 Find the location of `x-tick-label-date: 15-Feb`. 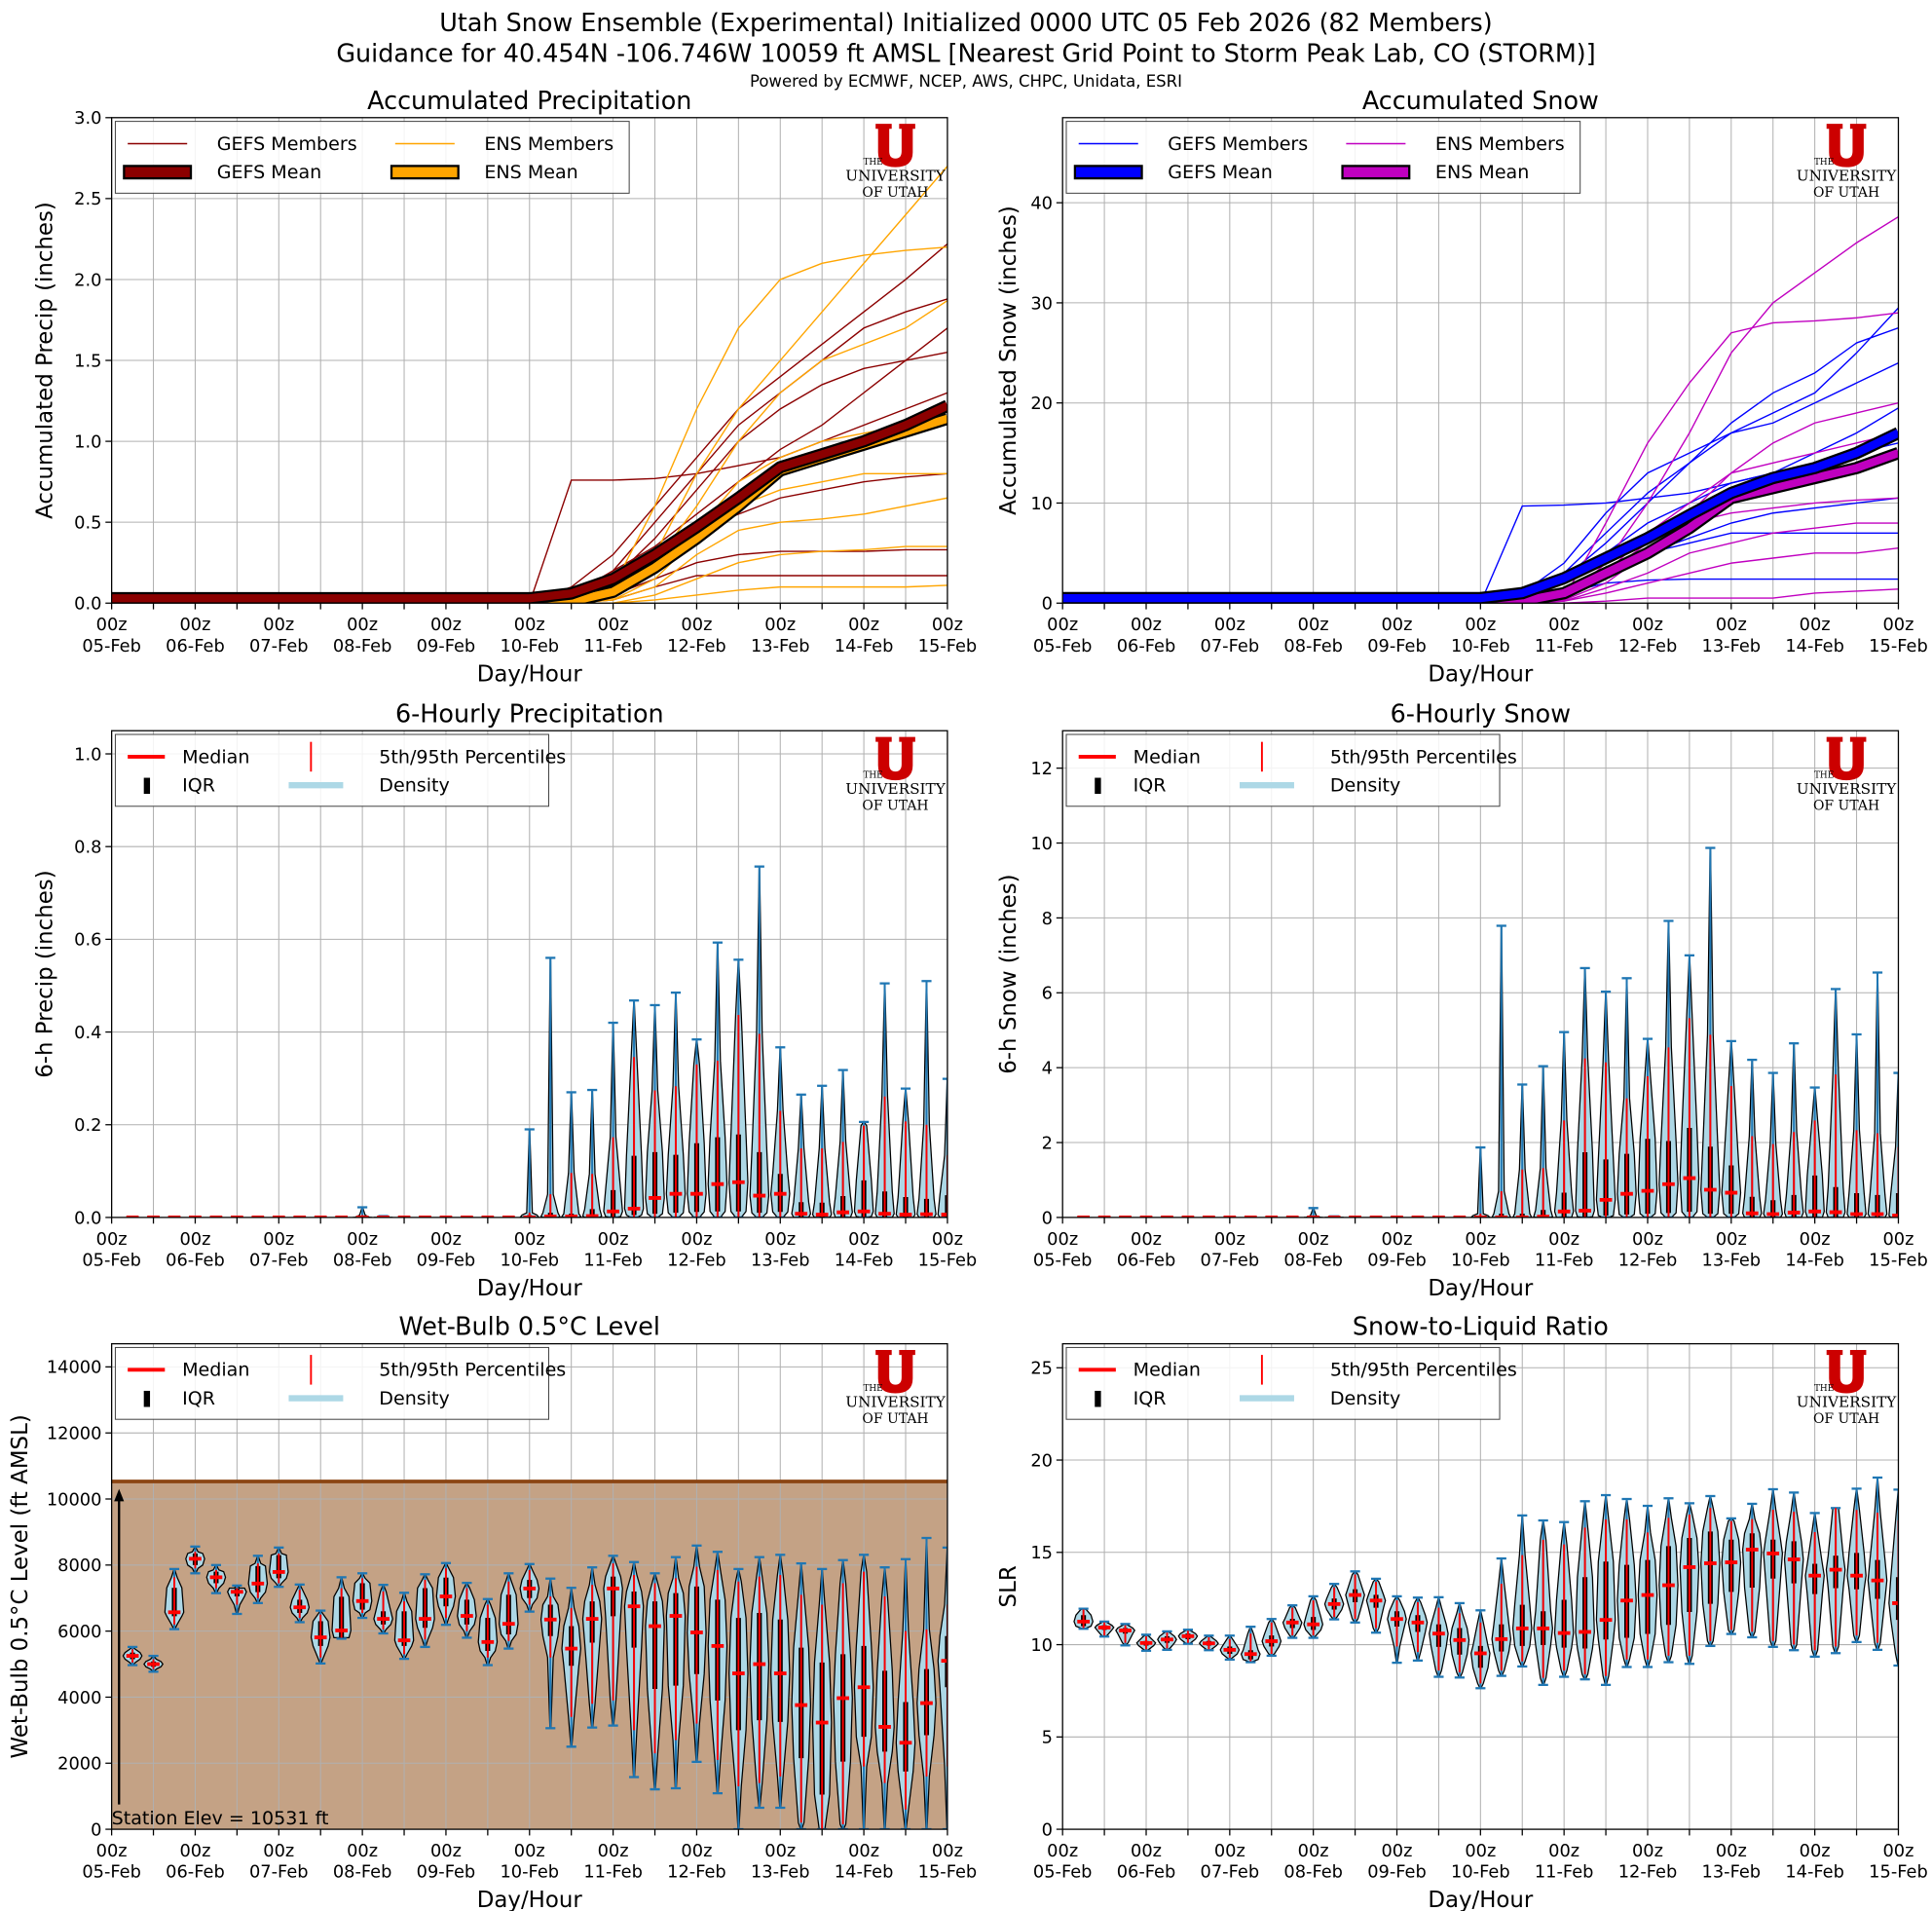

x-tick-label-date: 15-Feb is located at coordinates (1898, 646).